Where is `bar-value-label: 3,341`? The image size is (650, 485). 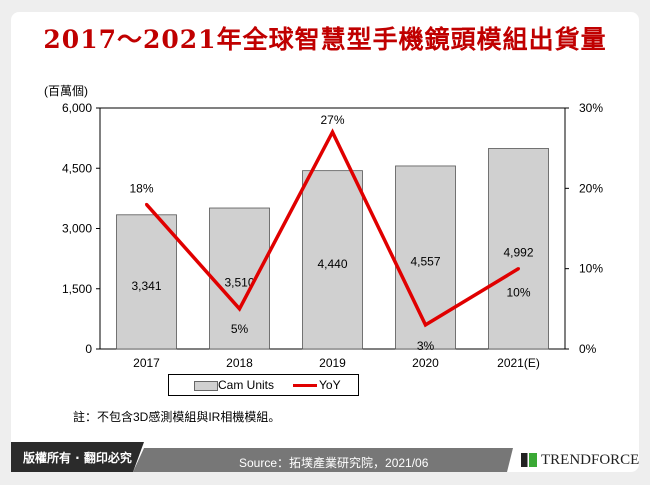 bar-value-label: 3,341 is located at coordinates (146, 286).